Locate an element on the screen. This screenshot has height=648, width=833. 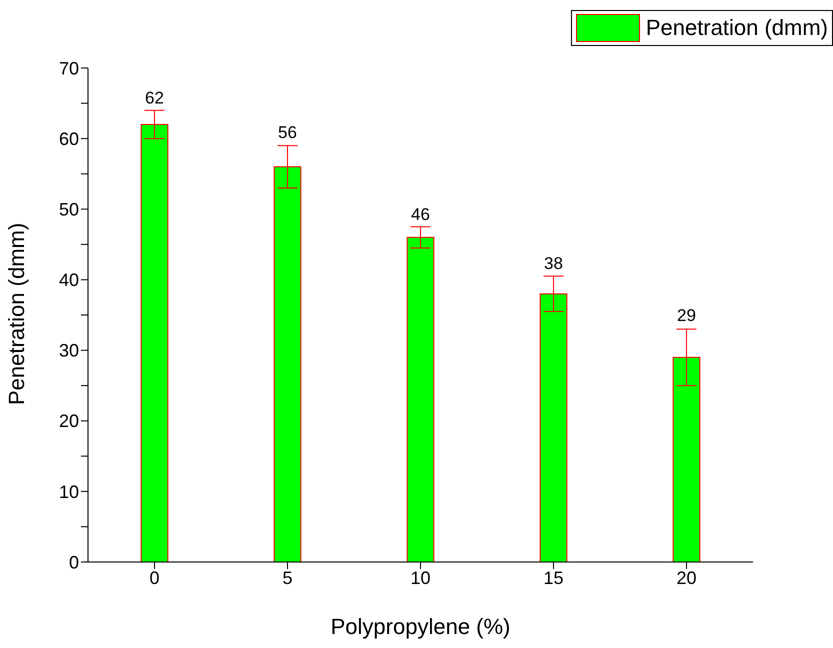
y-tick-label: 40 is located at coordinates (68, 280).